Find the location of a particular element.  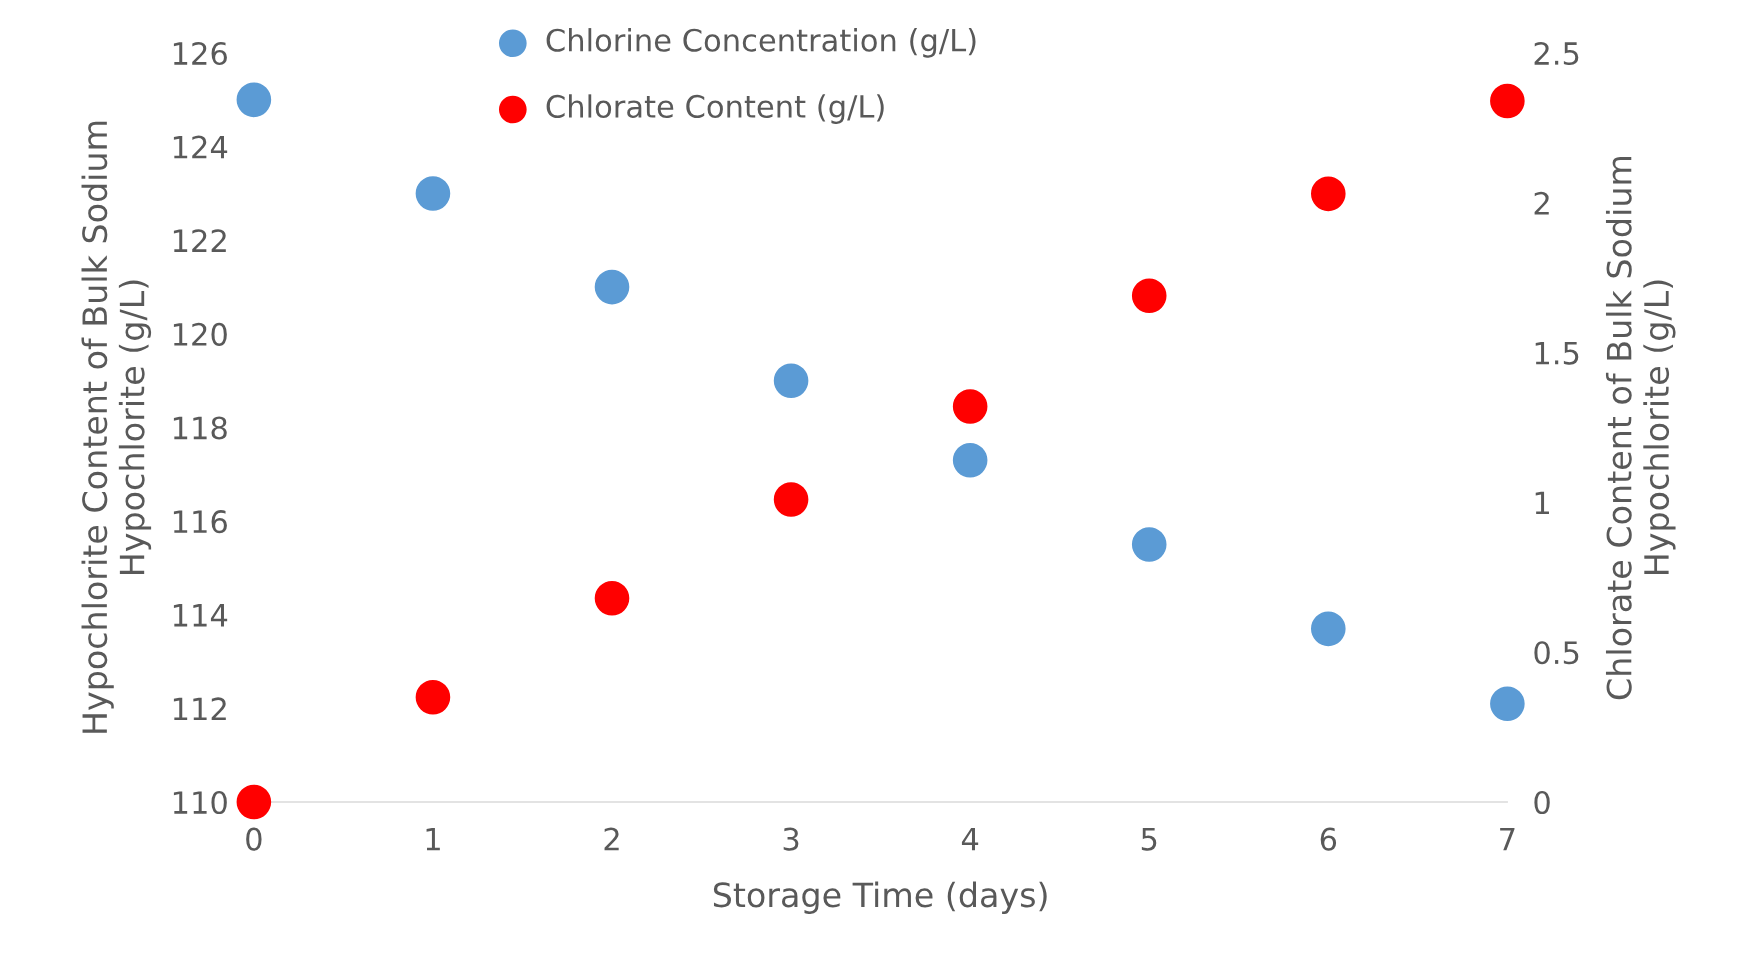

x-tick-label: 1 is located at coordinates (433, 839).